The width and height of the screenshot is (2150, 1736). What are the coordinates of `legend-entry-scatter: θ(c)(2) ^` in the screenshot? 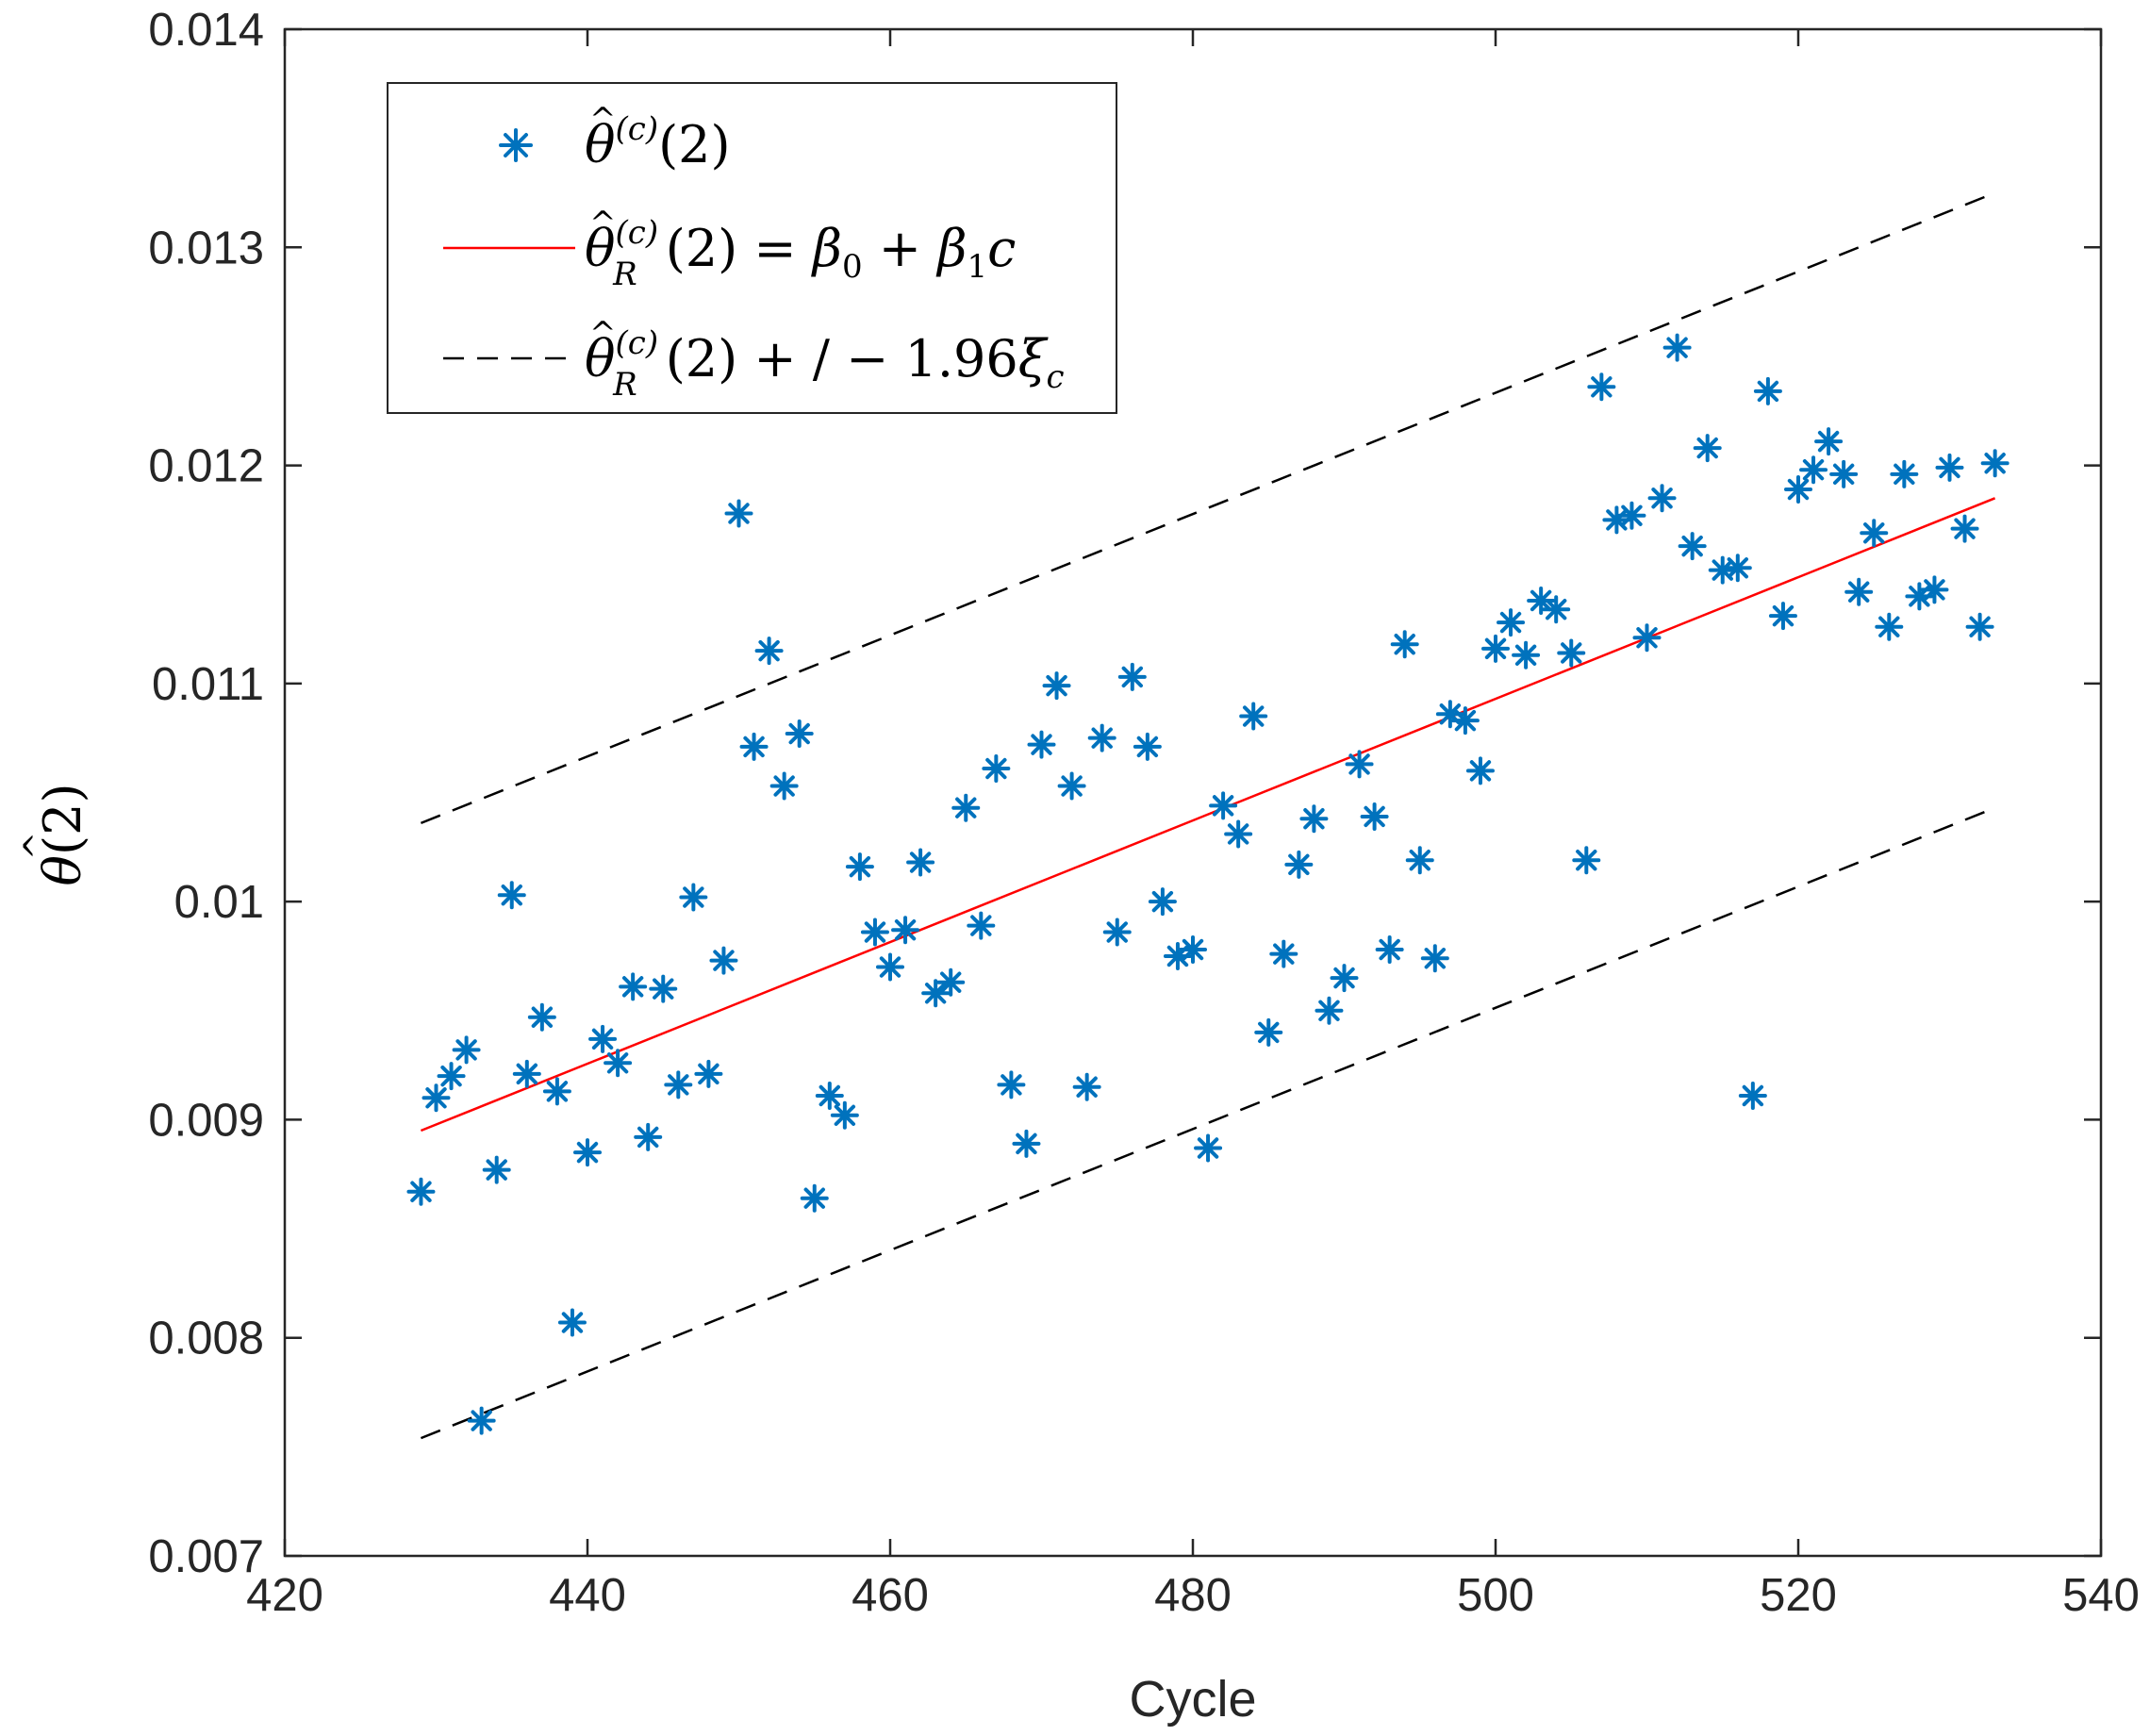 It's located at (615, 137).